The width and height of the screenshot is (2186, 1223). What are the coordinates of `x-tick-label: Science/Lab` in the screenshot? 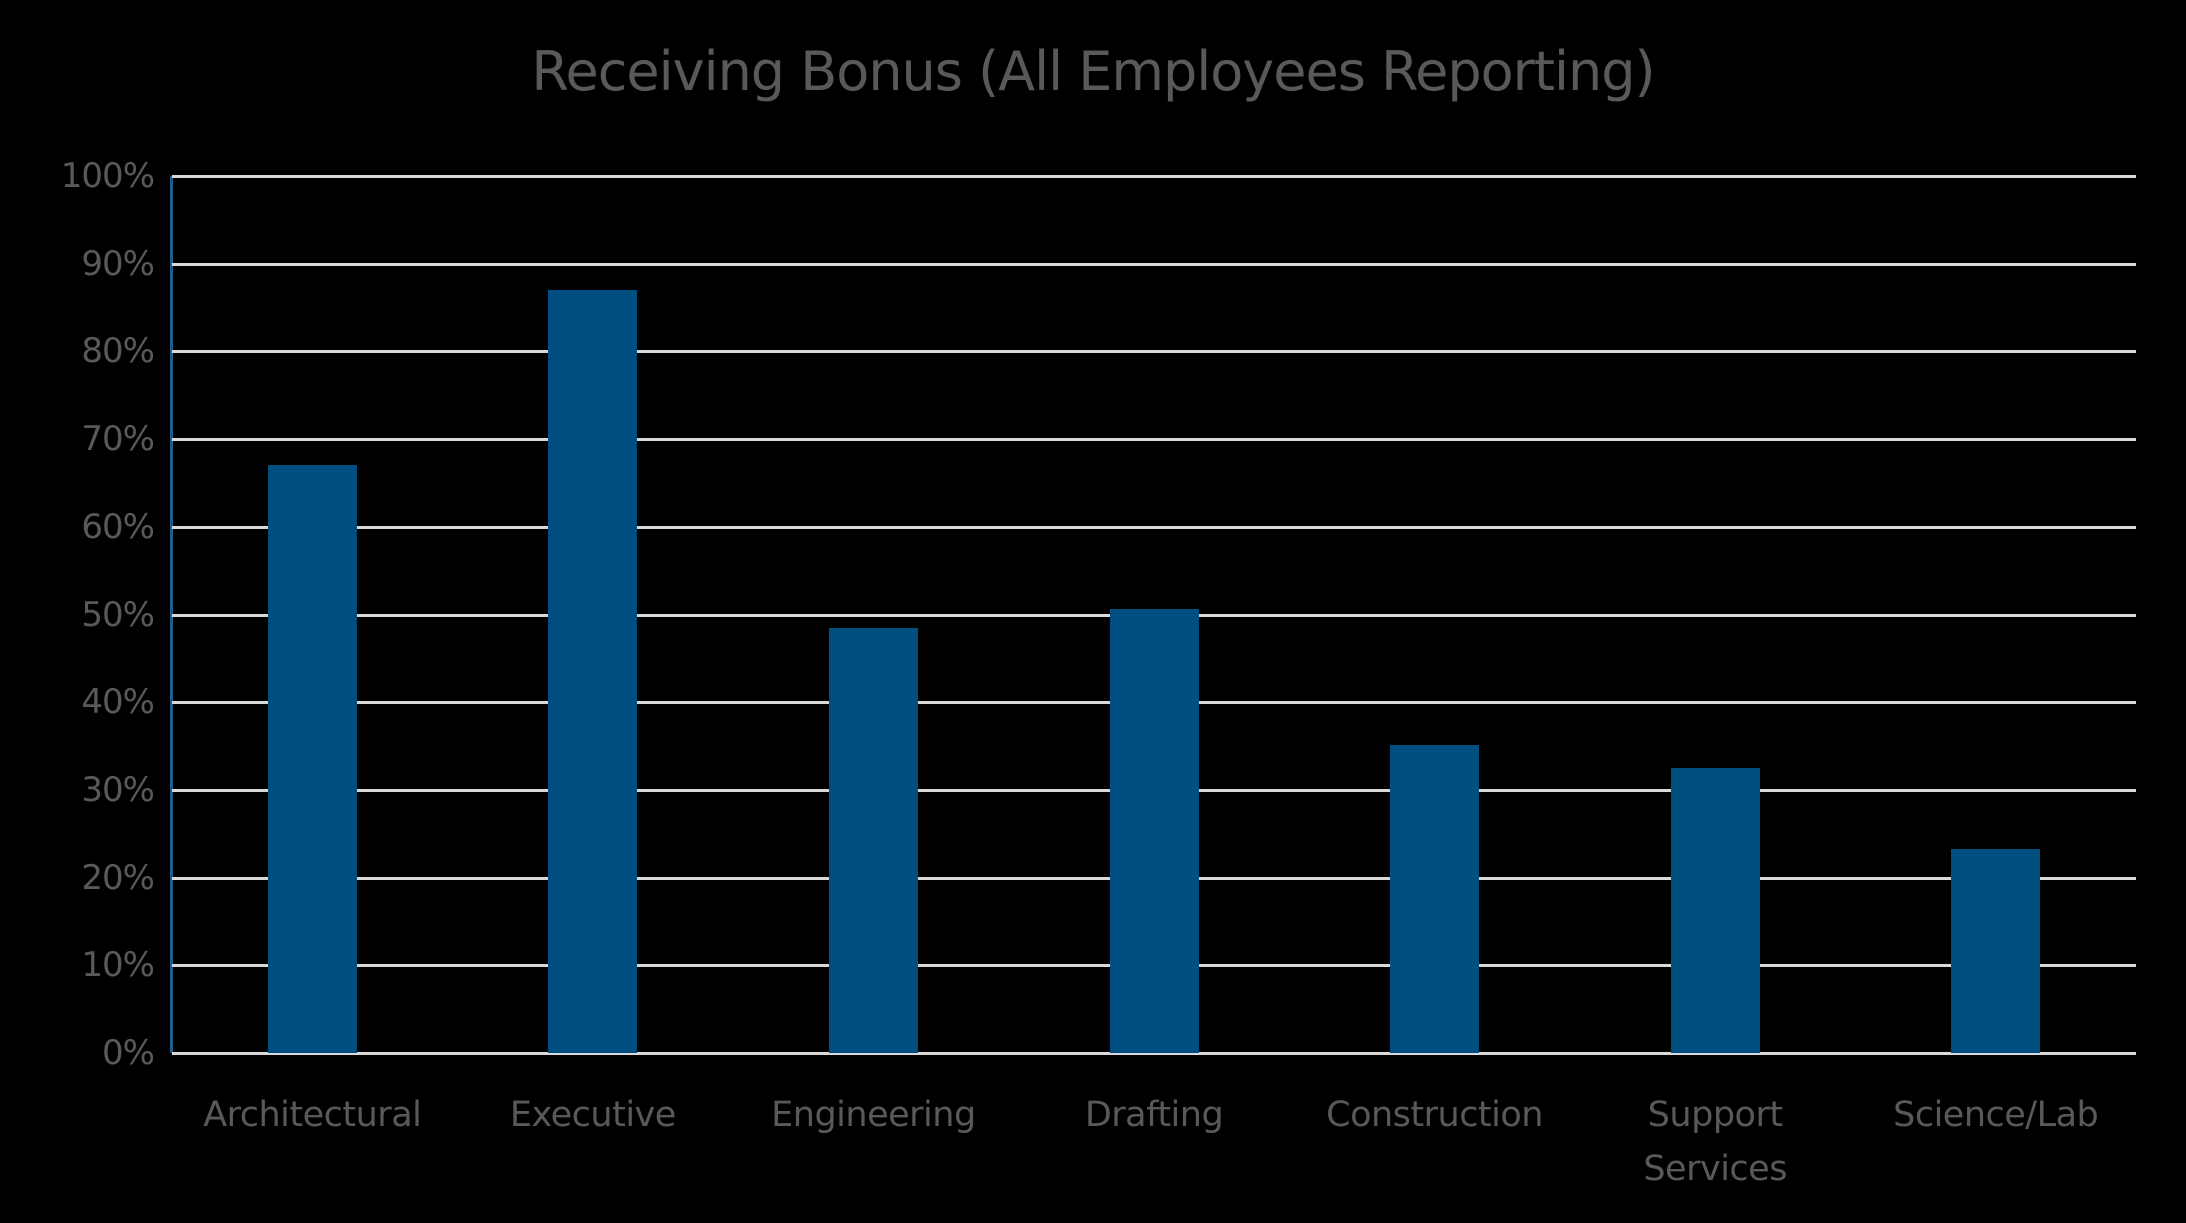 It's located at (1996, 1115).